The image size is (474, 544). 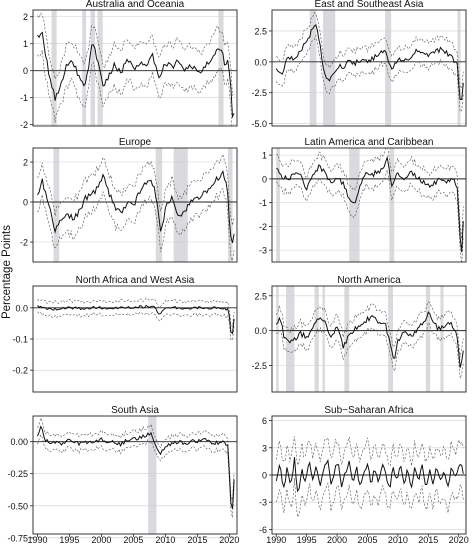 I want to click on y-tick-label: 1, so click(x=25, y=44).